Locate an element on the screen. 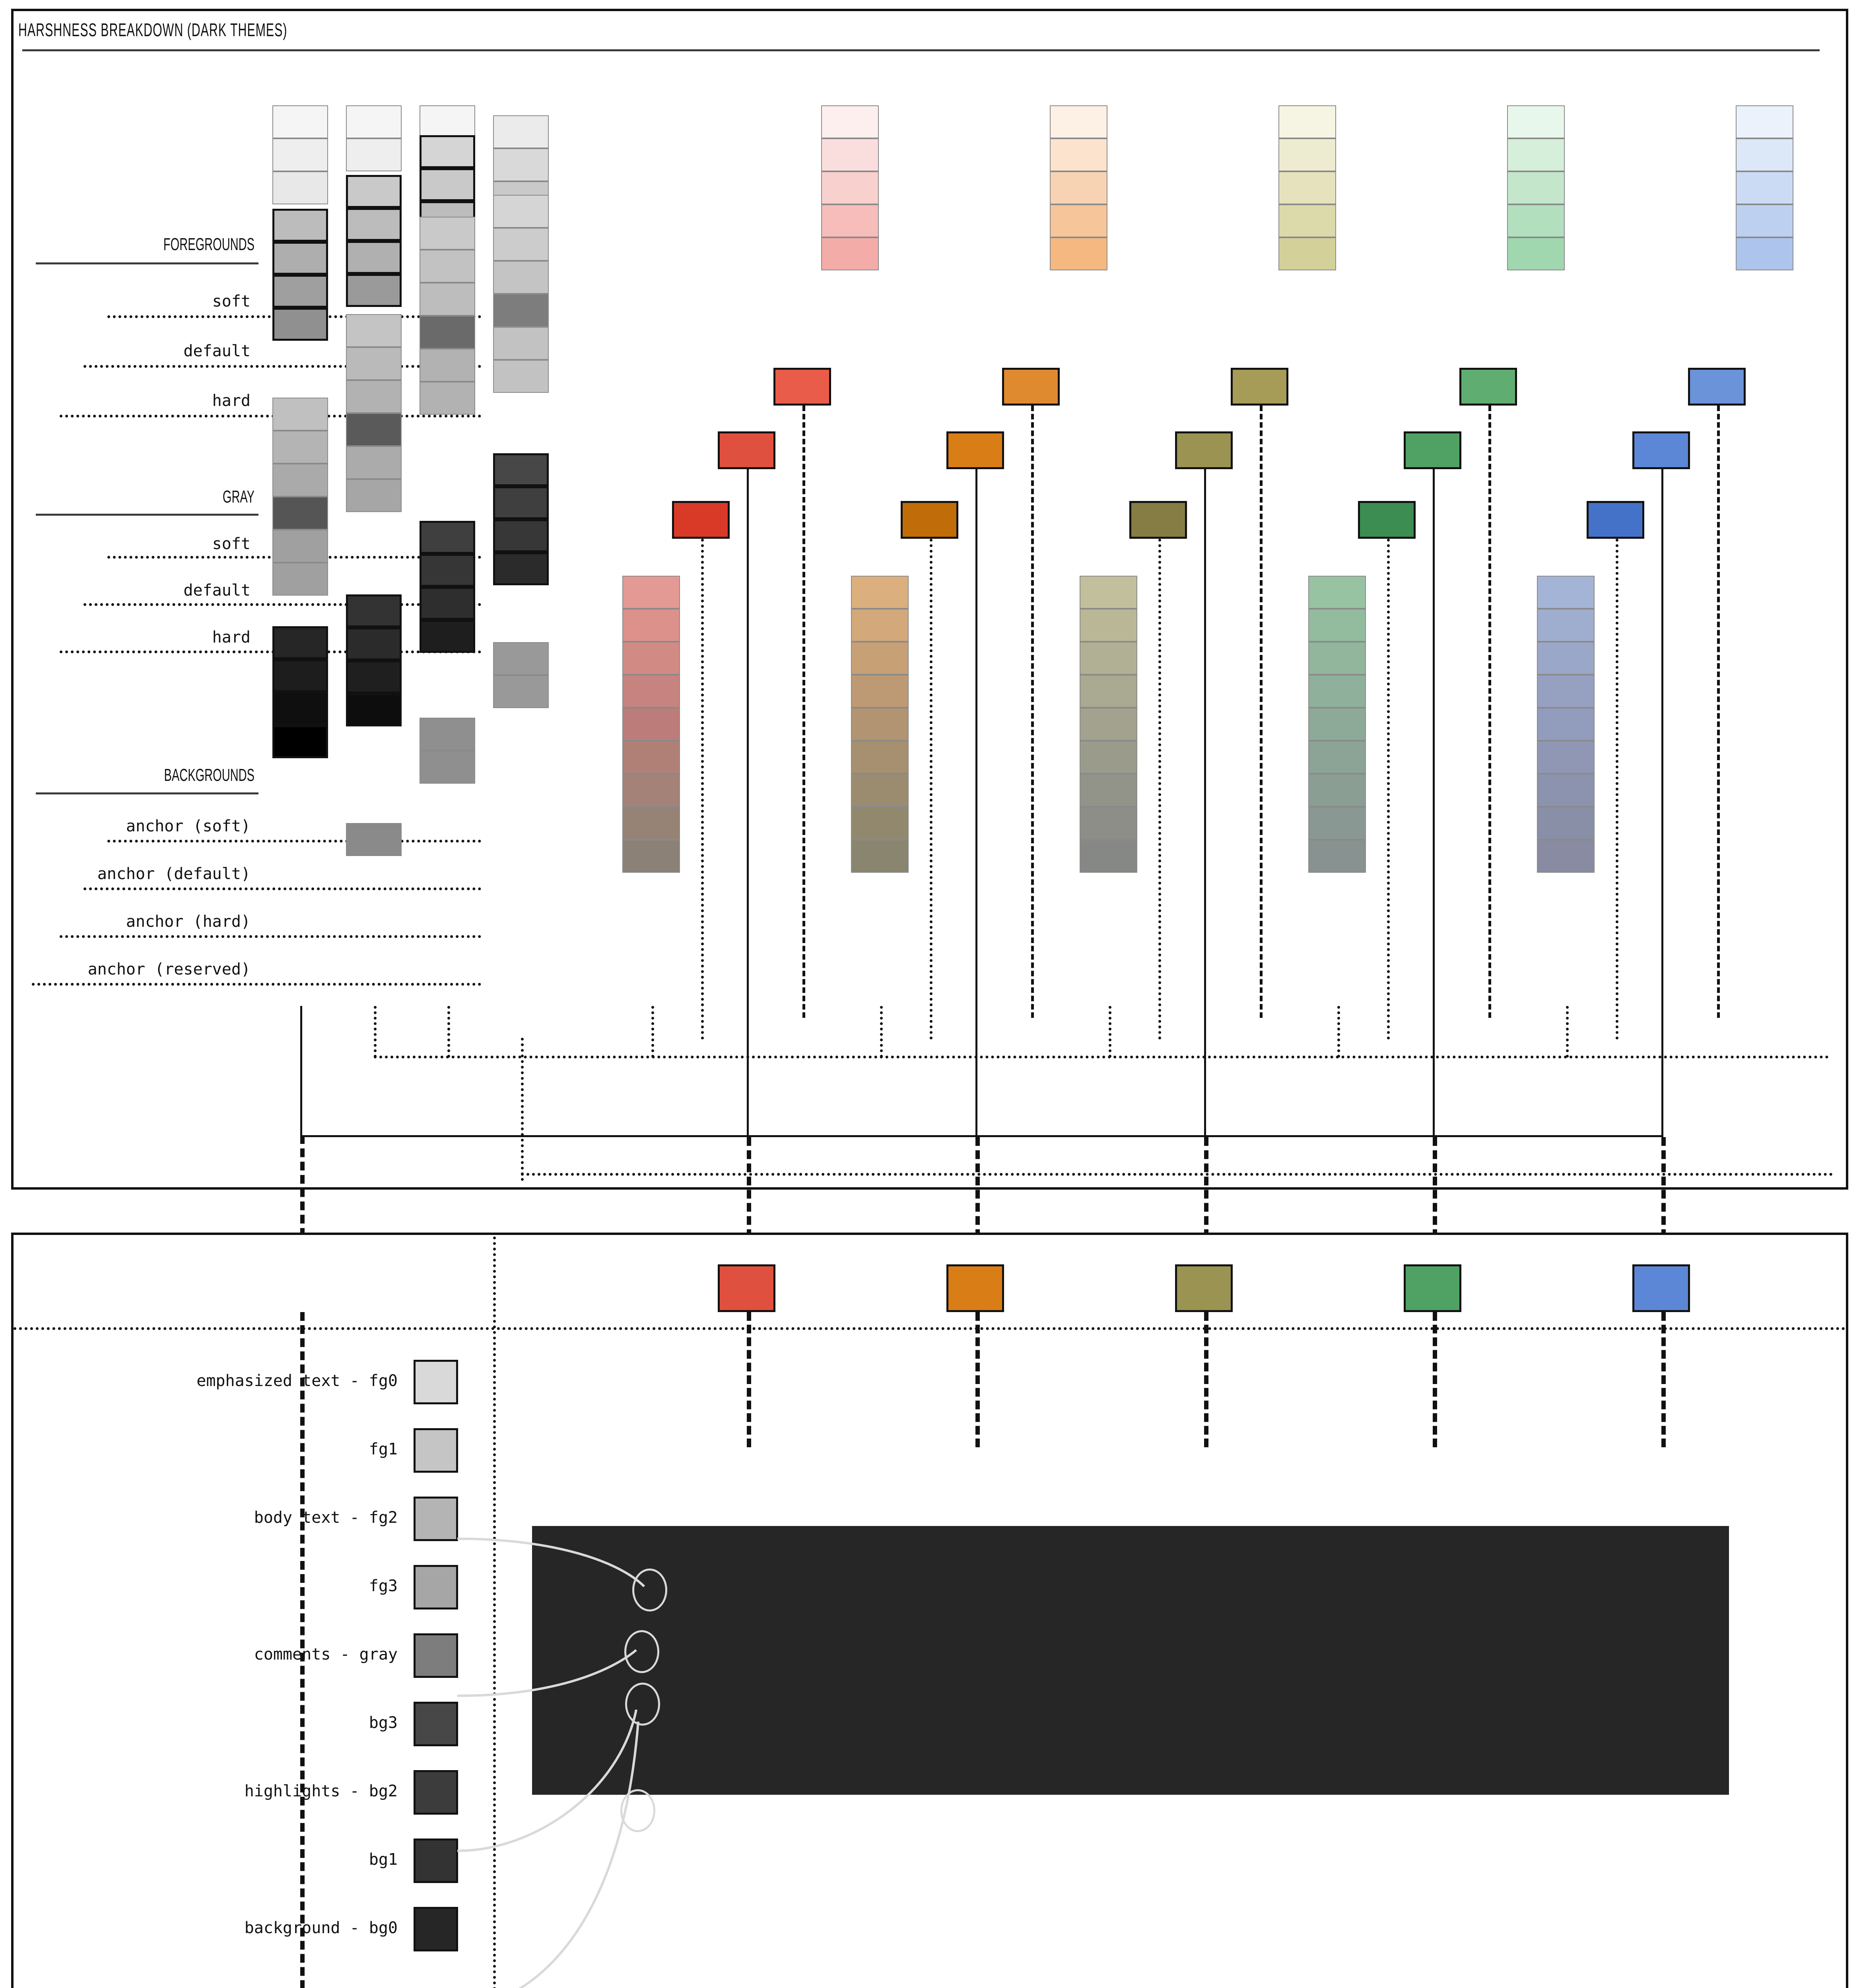  theme-accent-soft is located at coordinates (1717, 387).